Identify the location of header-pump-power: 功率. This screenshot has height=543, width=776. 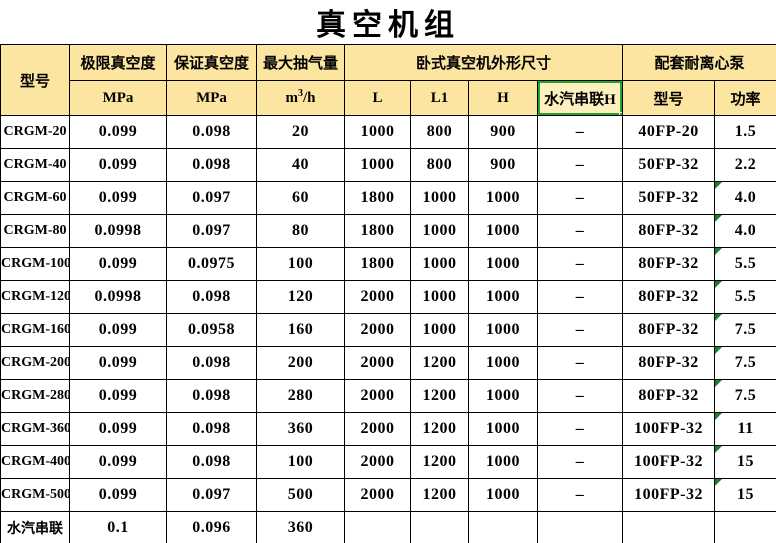
(745, 98).